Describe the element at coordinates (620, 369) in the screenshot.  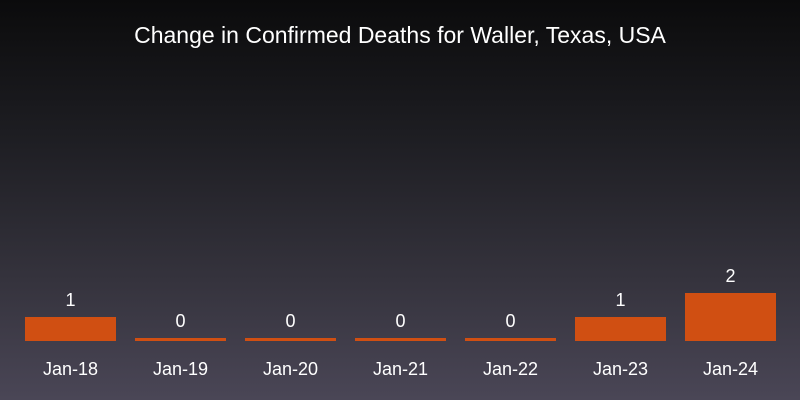
I see `x-tick-label-jan-23: Jan-23` at that location.